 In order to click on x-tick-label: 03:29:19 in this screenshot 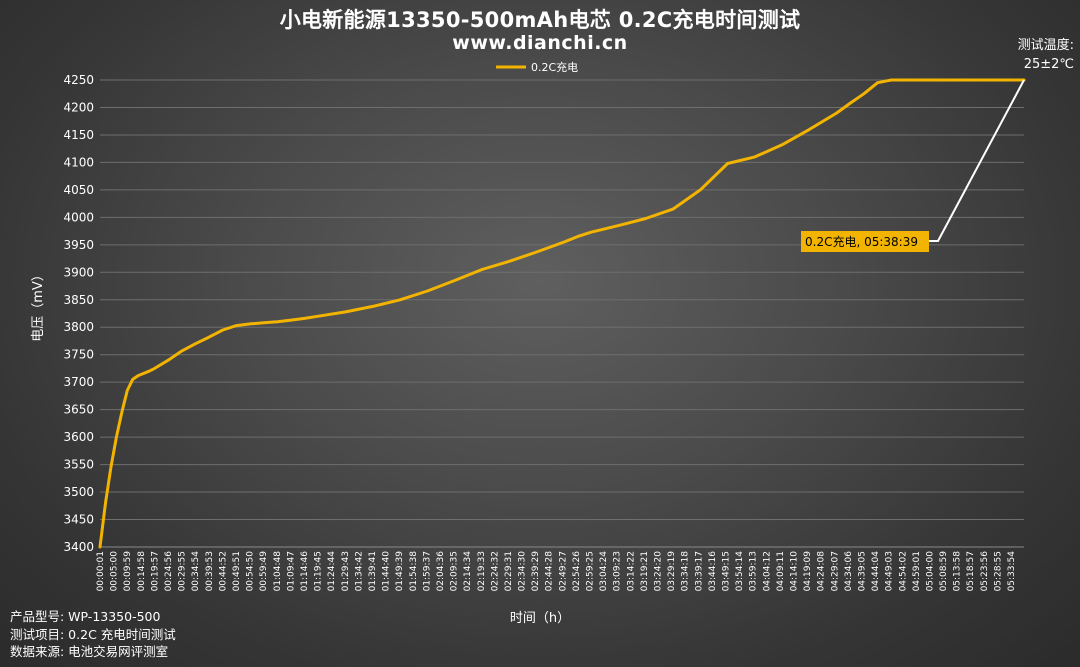, I will do `click(672, 571)`.